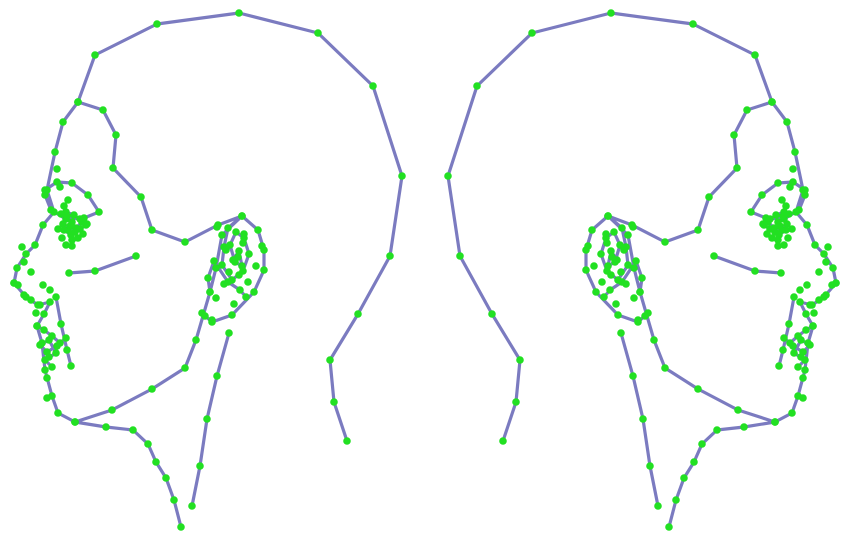 Image resolution: width=850 pixels, height=542 pixels. I want to click on mouth-line, so click(102, 264).